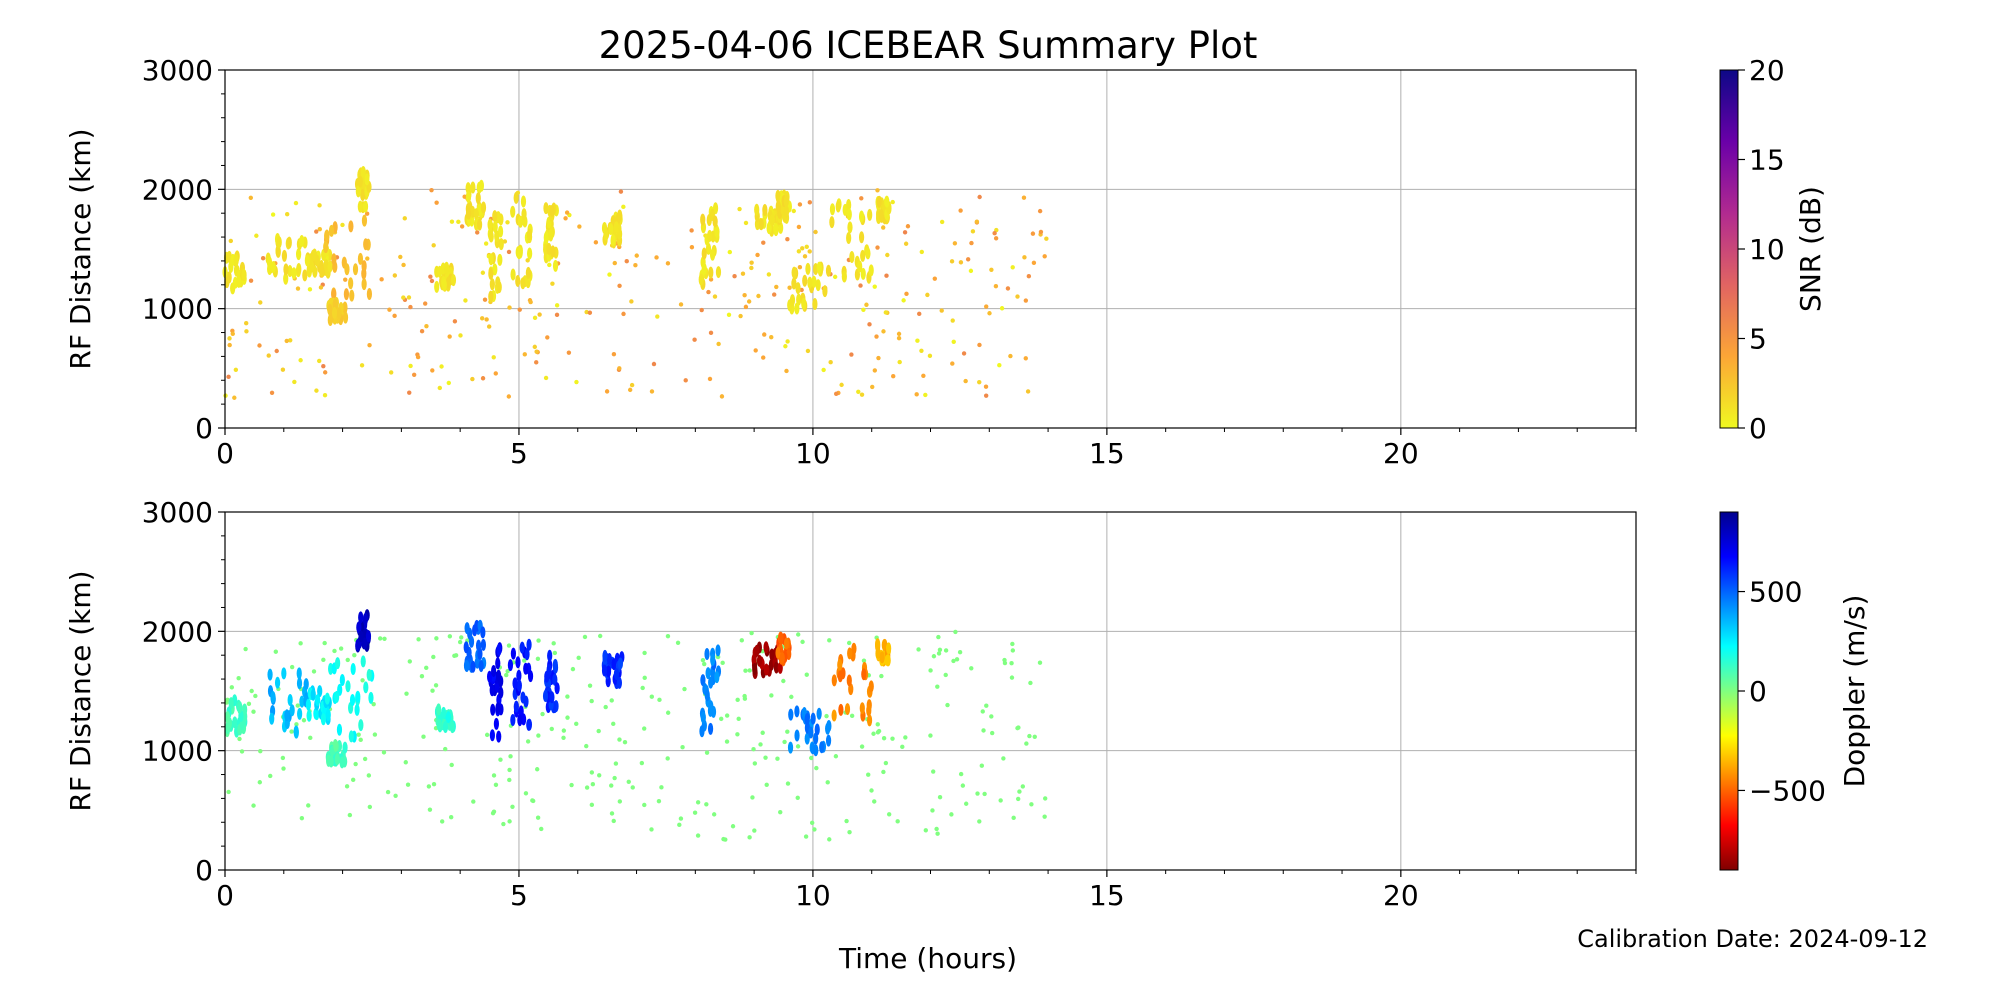 The height and width of the screenshot is (1000, 2000). I want to click on y-axis-label: RF Distance (km), so click(80, 248).